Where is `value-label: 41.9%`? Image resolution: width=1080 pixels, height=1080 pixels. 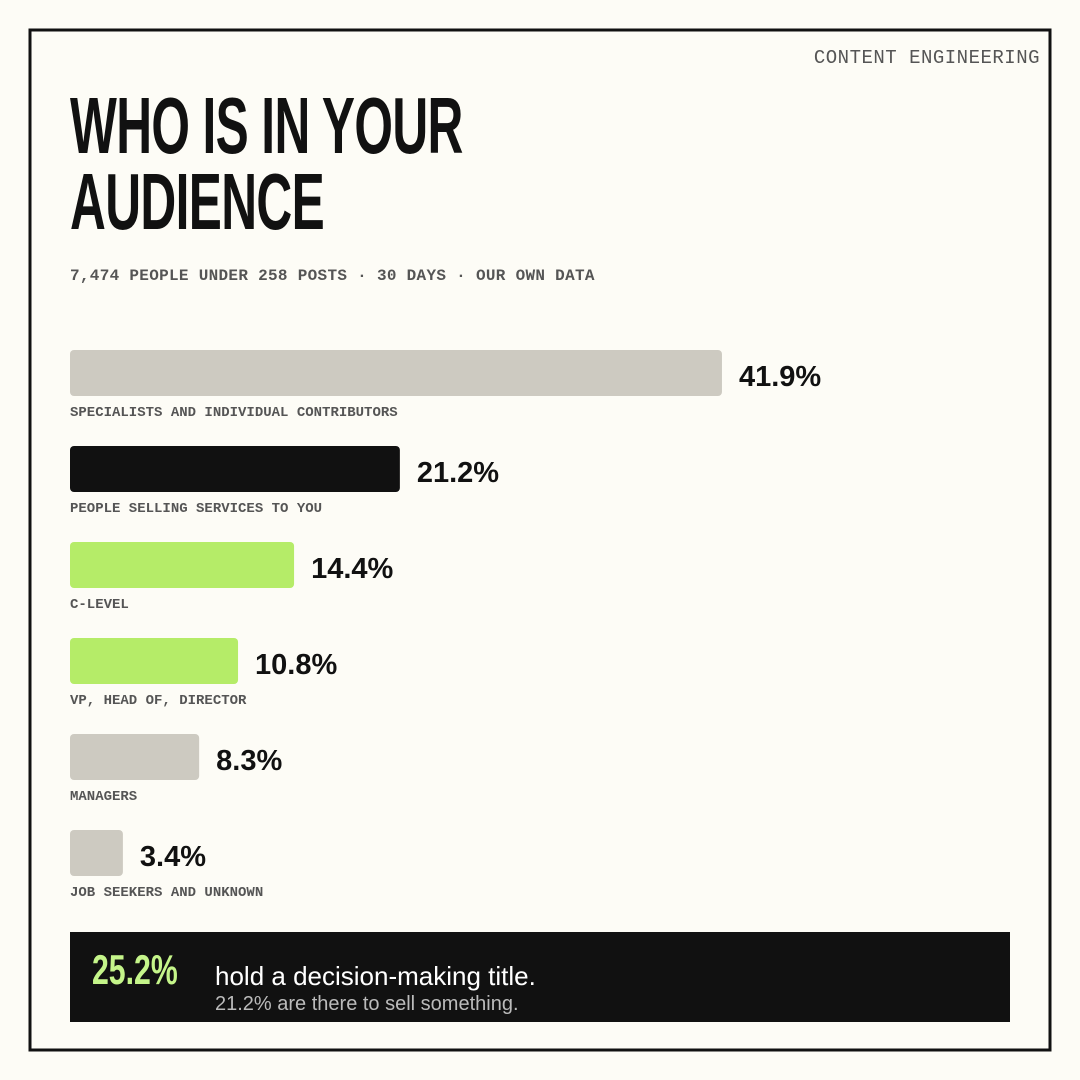
value-label: 41.9% is located at coordinates (780, 377).